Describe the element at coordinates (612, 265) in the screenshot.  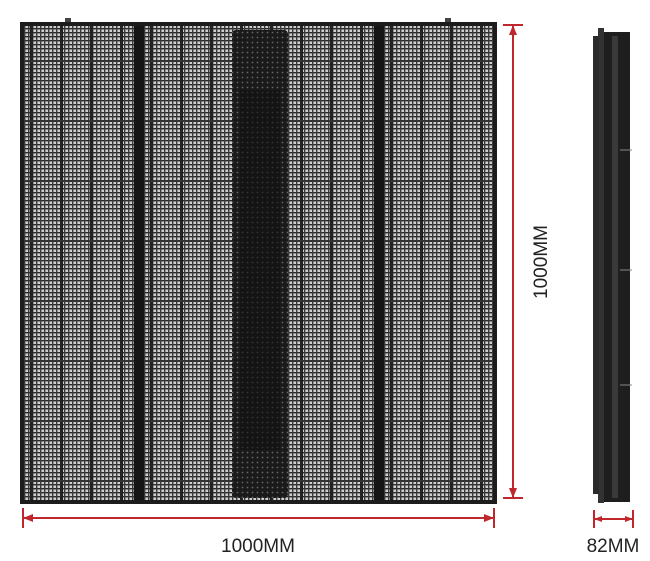
I see `side-panel` at that location.